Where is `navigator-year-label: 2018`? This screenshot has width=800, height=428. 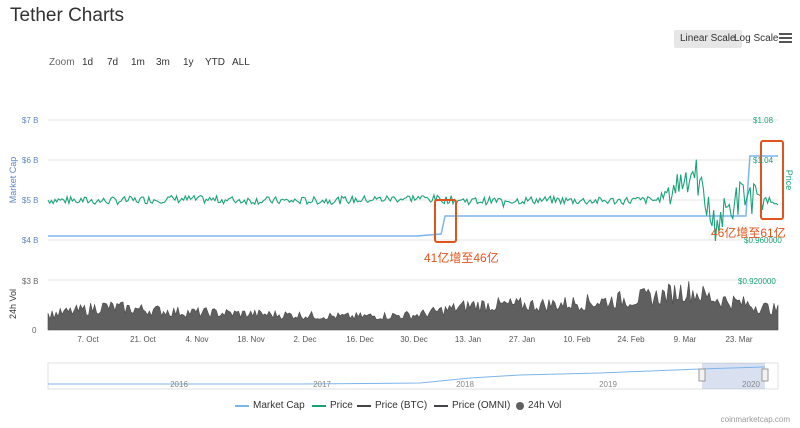 navigator-year-label: 2018 is located at coordinates (465, 384).